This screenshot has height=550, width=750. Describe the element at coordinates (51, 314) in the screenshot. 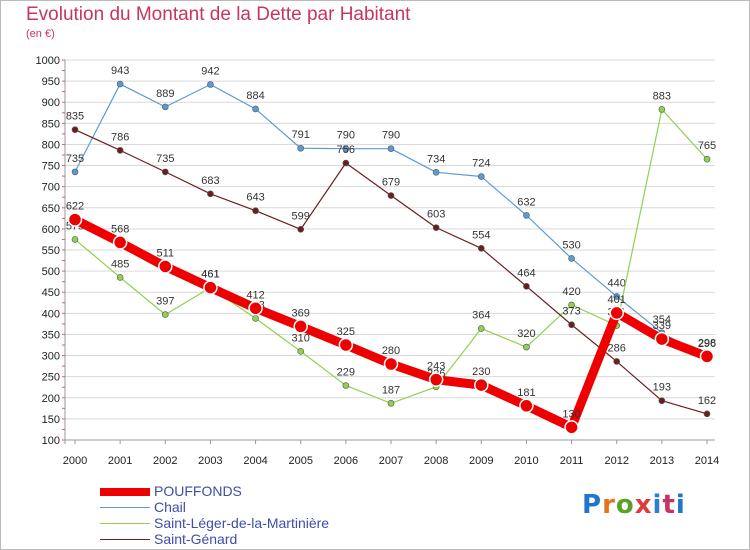

I see `y-tick-label: 400` at that location.